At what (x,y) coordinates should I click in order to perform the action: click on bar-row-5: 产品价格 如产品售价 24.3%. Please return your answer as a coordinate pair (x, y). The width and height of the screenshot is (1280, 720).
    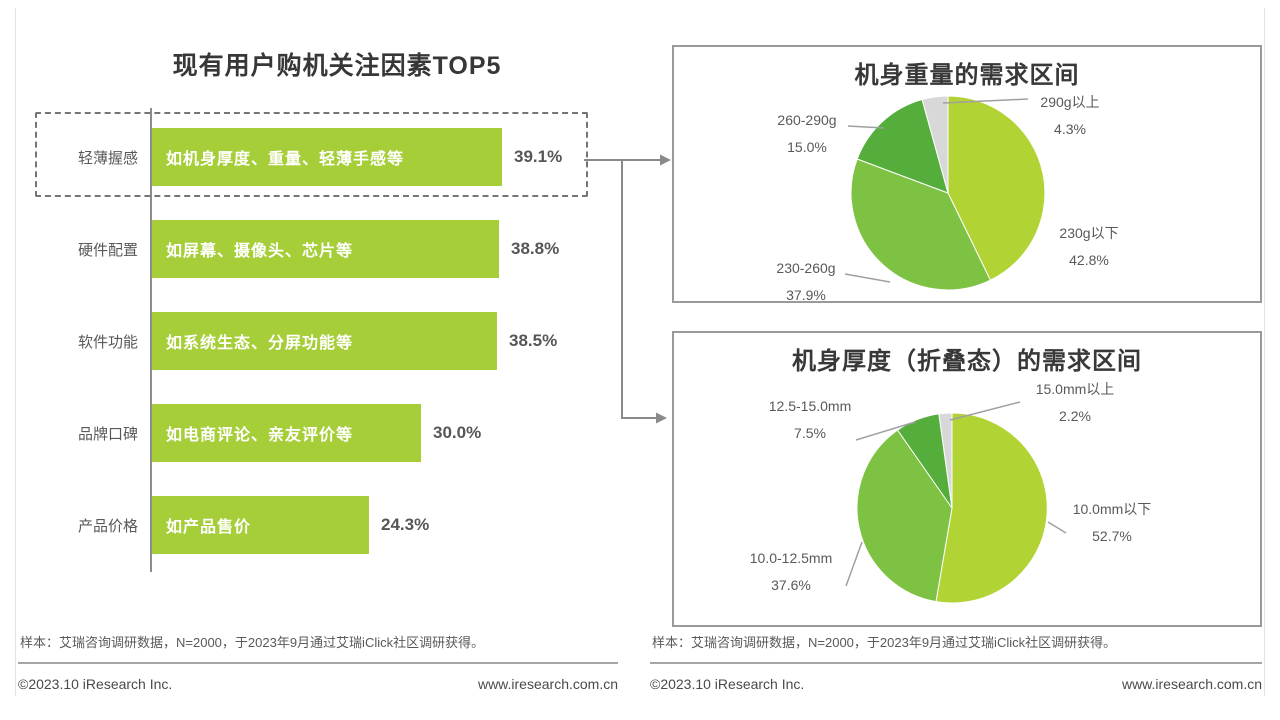
    Looking at the image, I should click on (324, 525).